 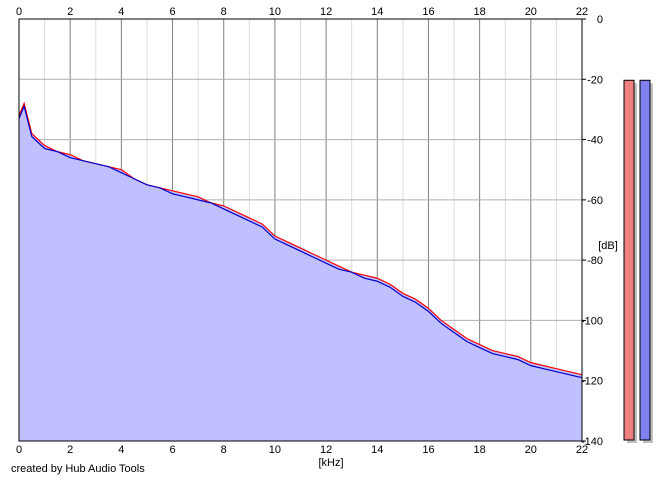 I want to click on x-axis-bottom: 0 2 4 6 8 10 12 14 16 18 20 22, so click(x=302, y=450).